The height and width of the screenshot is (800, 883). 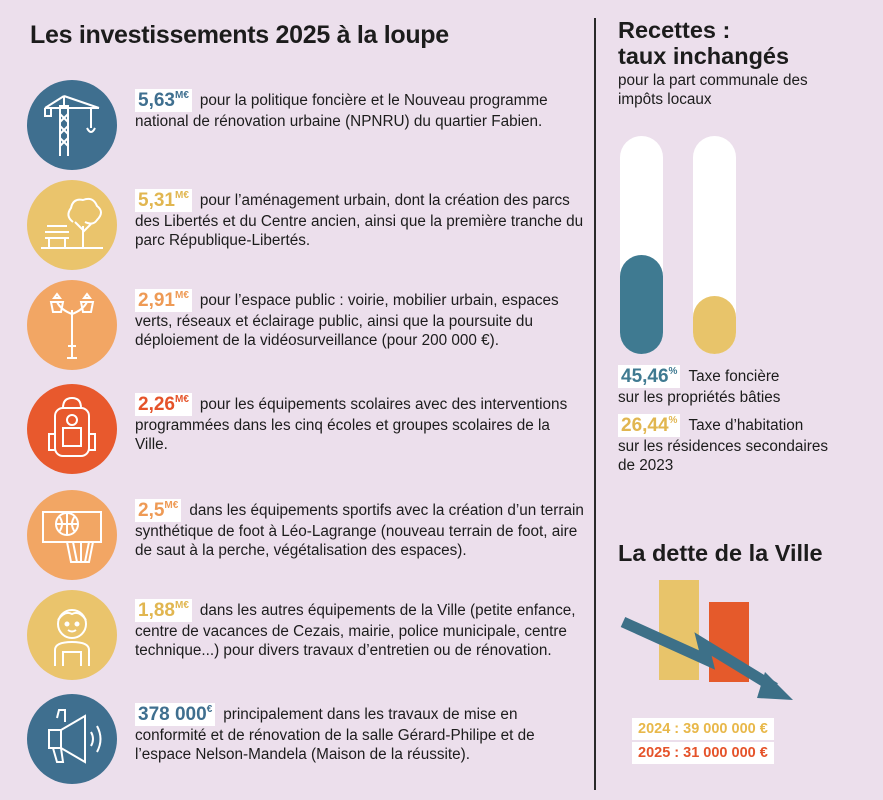 What do you see at coordinates (720, 553) in the screenshot?
I see `debt-title: La dette de la Ville` at bounding box center [720, 553].